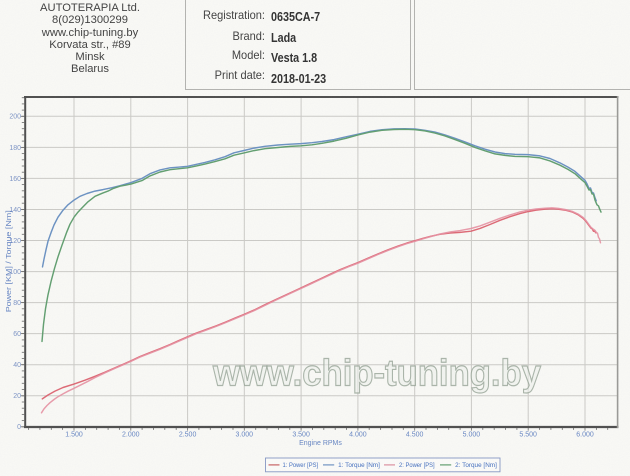 The height and width of the screenshot is (476, 630). I want to click on svg-text: 0, so click(19, 427).